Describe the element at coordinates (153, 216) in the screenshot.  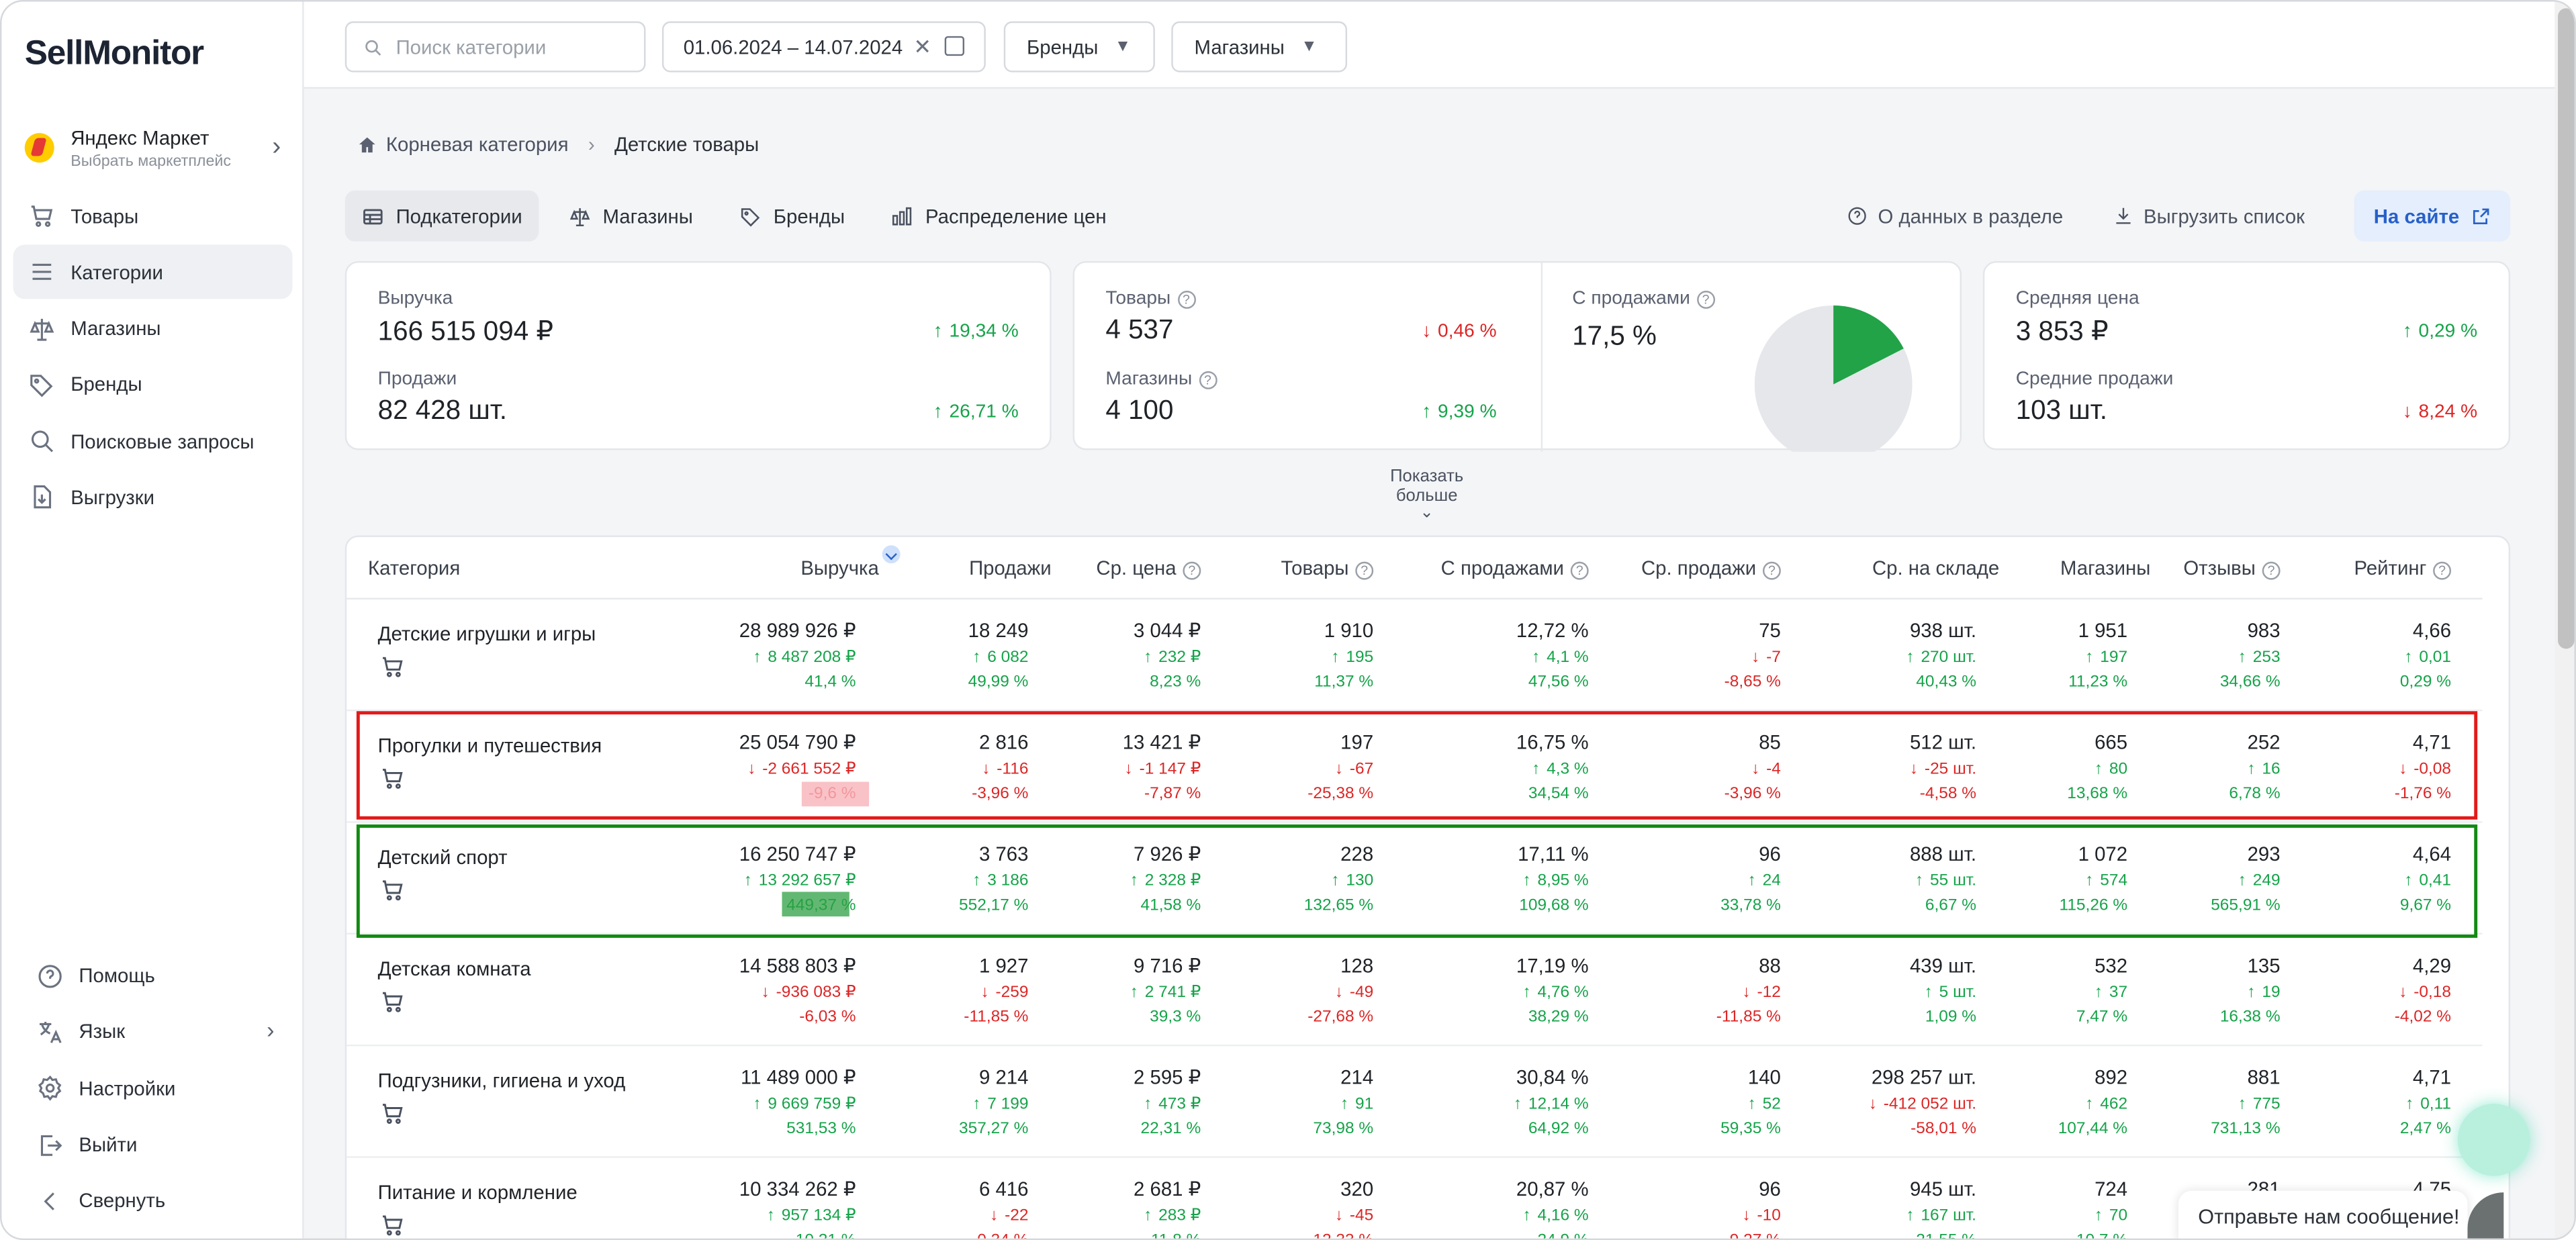
I see `sidebar-item-products: Товары` at that location.